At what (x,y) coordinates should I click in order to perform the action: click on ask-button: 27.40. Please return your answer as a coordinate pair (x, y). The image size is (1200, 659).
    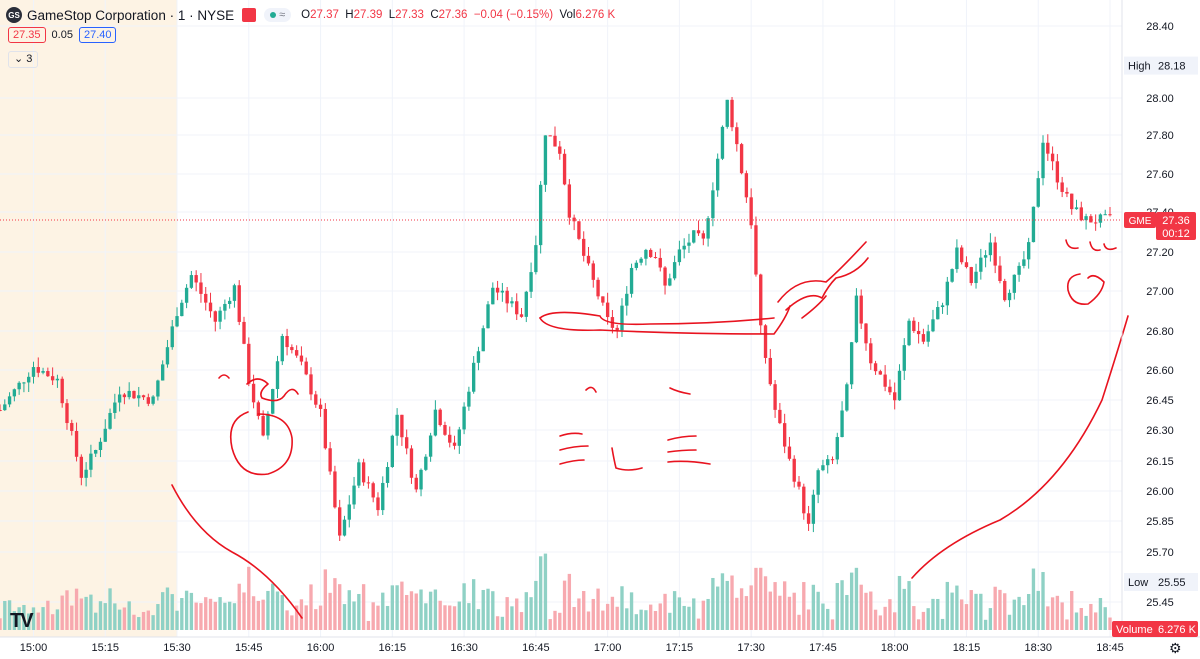
    Looking at the image, I should click on (97, 35).